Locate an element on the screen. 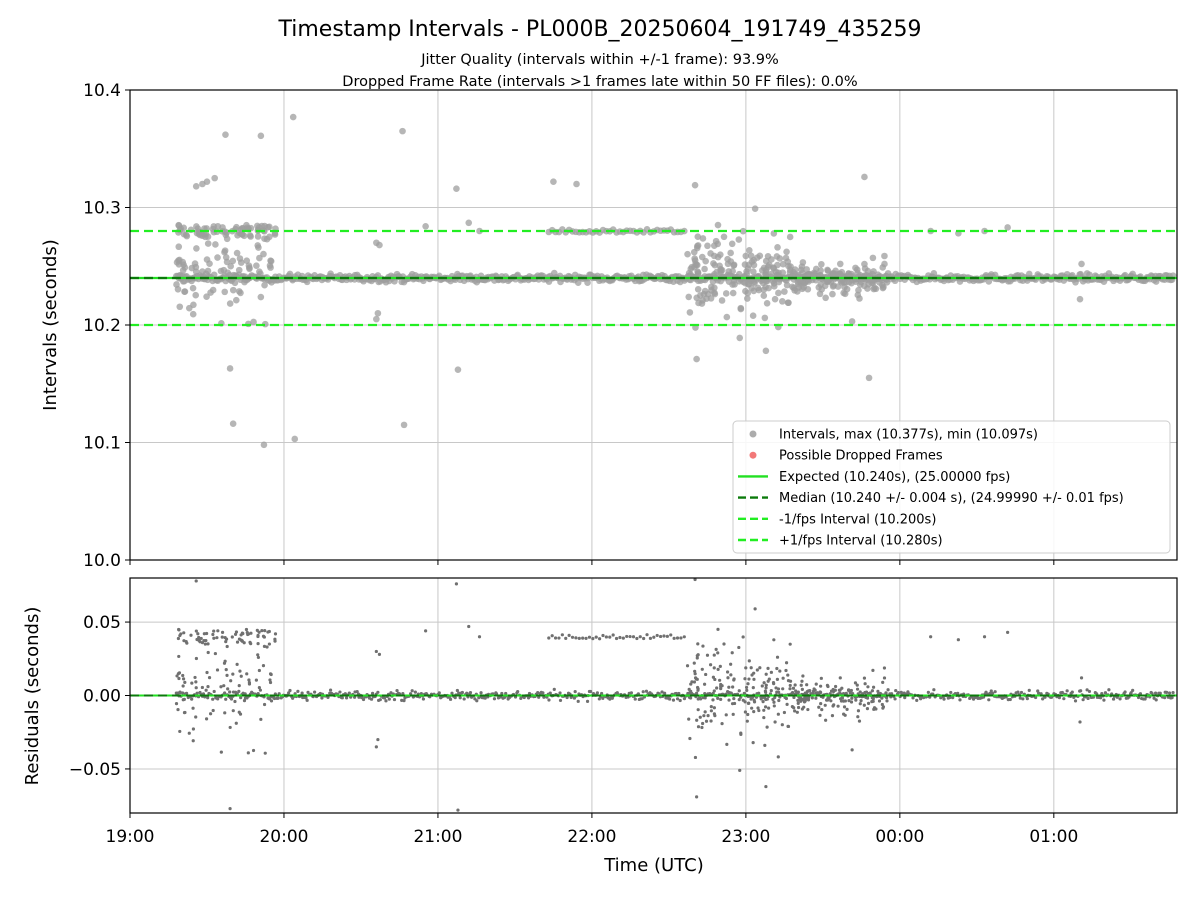 The image size is (1200, 900). bottom-y-tick-label-0: 0.05 is located at coordinates (102, 623).